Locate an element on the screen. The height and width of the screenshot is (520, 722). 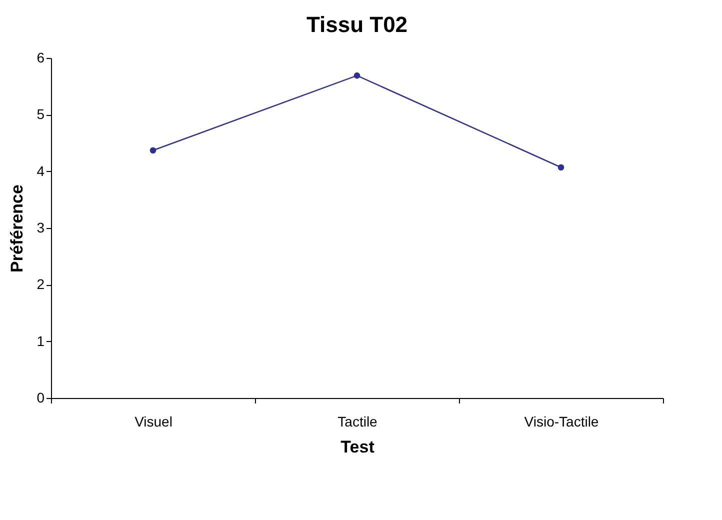
x-tick-label: Tactile is located at coordinates (358, 422).